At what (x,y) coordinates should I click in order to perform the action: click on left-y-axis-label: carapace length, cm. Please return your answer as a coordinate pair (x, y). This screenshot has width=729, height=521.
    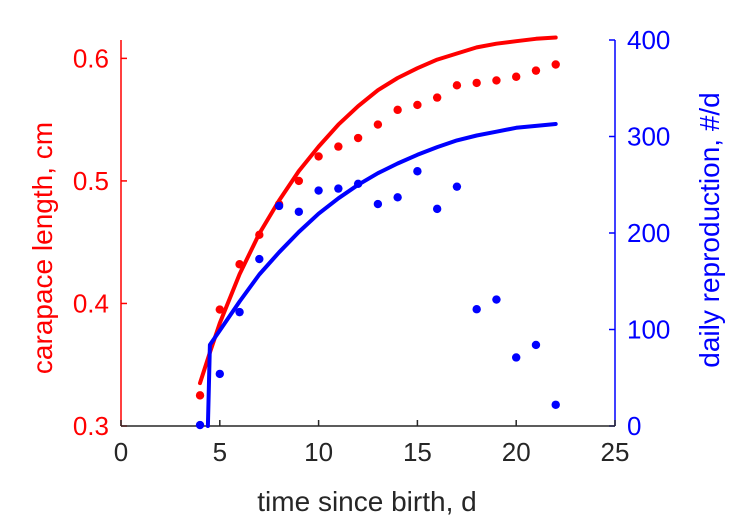
    Looking at the image, I should click on (42, 248).